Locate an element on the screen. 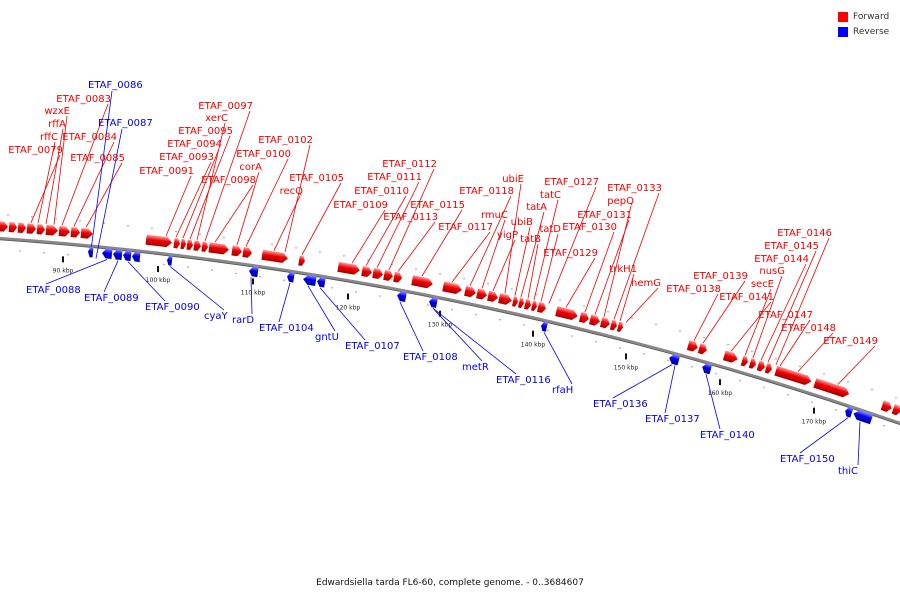 The height and width of the screenshot is (600, 900). gene-label-etaf-0093: ETAF_0093 is located at coordinates (186, 157).